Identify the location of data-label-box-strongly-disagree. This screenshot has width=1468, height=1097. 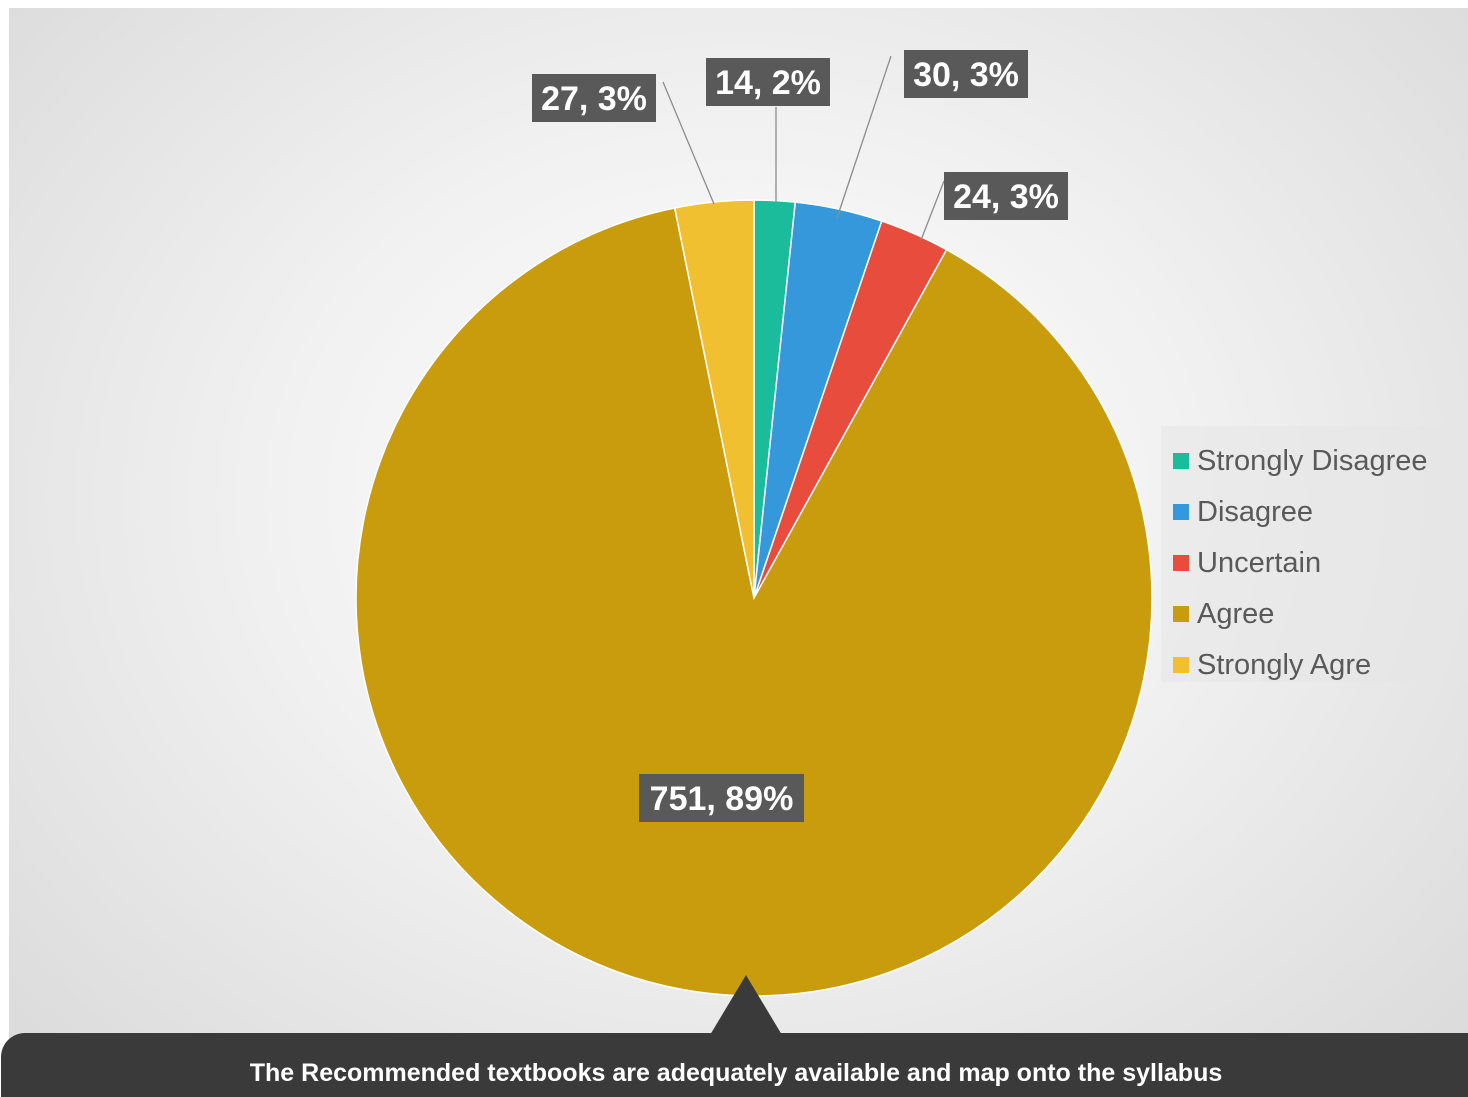
(768, 82).